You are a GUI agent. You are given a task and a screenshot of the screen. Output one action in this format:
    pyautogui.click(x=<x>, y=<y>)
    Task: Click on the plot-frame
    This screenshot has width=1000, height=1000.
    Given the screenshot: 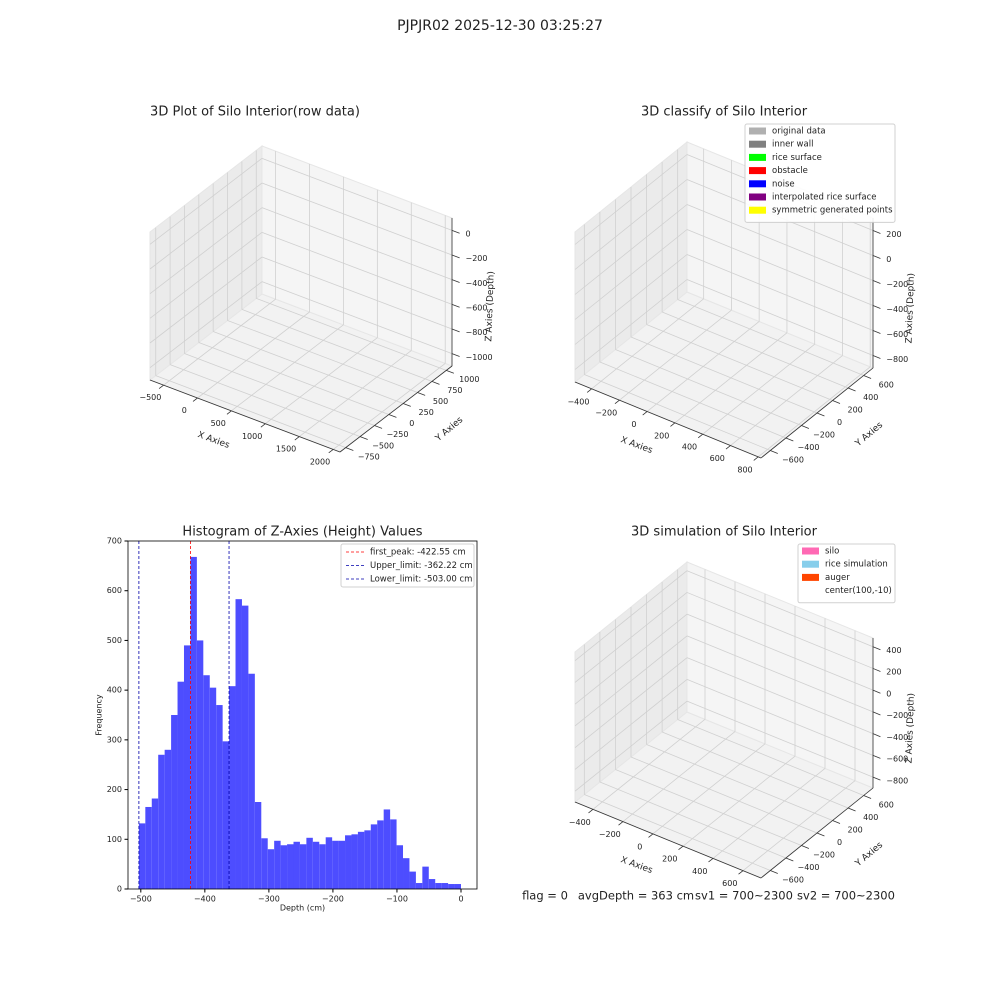 What is the action you would take?
    pyautogui.click(x=302, y=715)
    